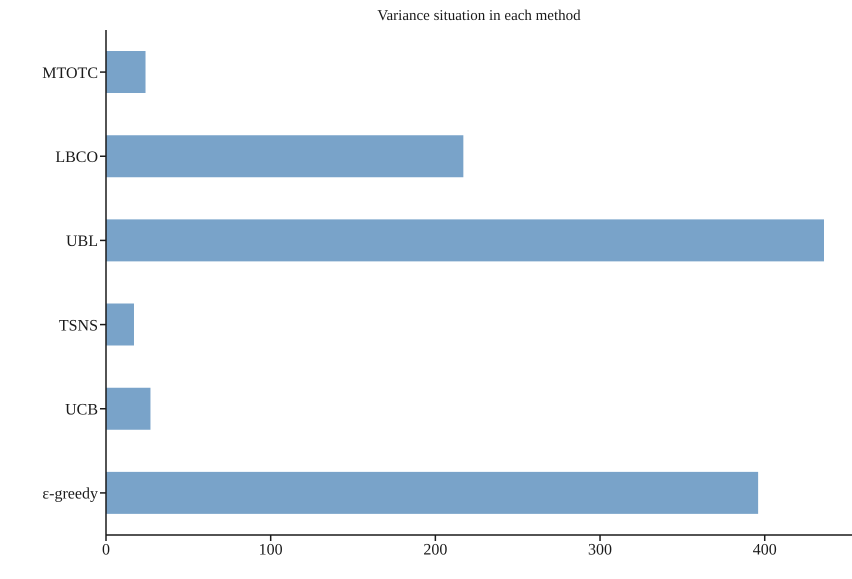 The image size is (852, 579). Describe the element at coordinates (81, 409) in the screenshot. I see `y-tick-label: UCB` at that location.